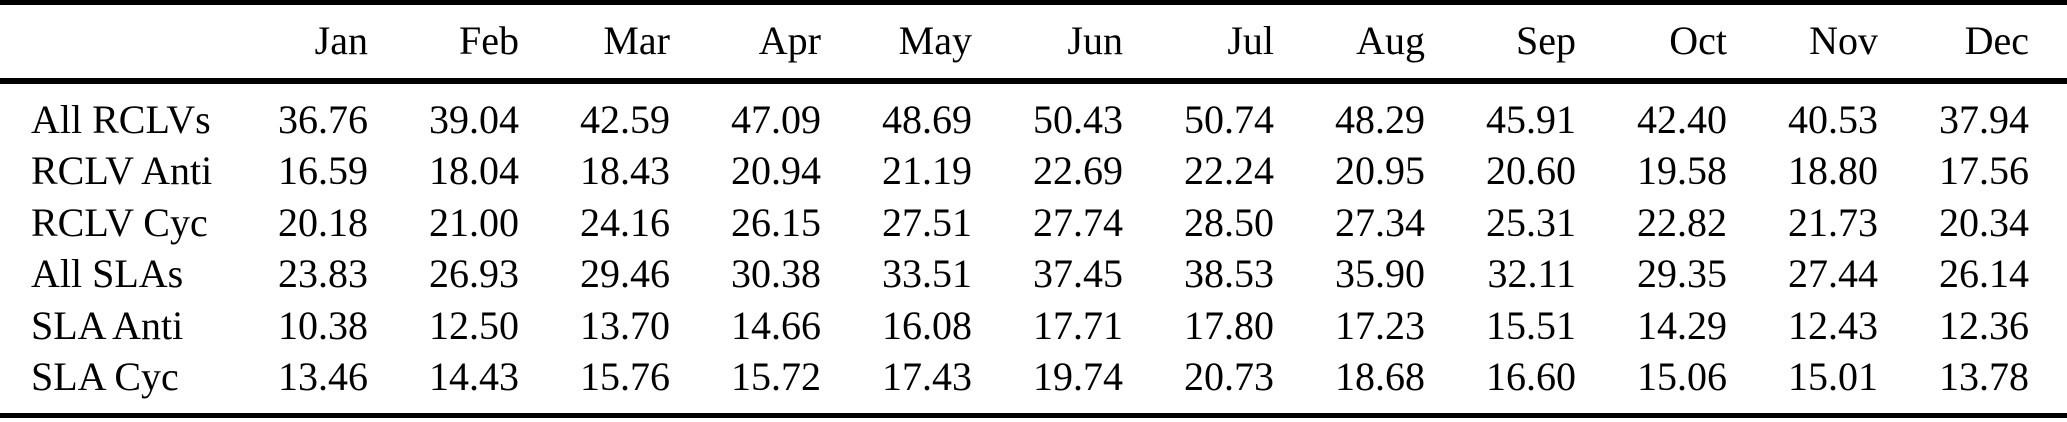 The image size is (2067, 422). I want to click on table-cell: 20.60, so click(1531, 171).